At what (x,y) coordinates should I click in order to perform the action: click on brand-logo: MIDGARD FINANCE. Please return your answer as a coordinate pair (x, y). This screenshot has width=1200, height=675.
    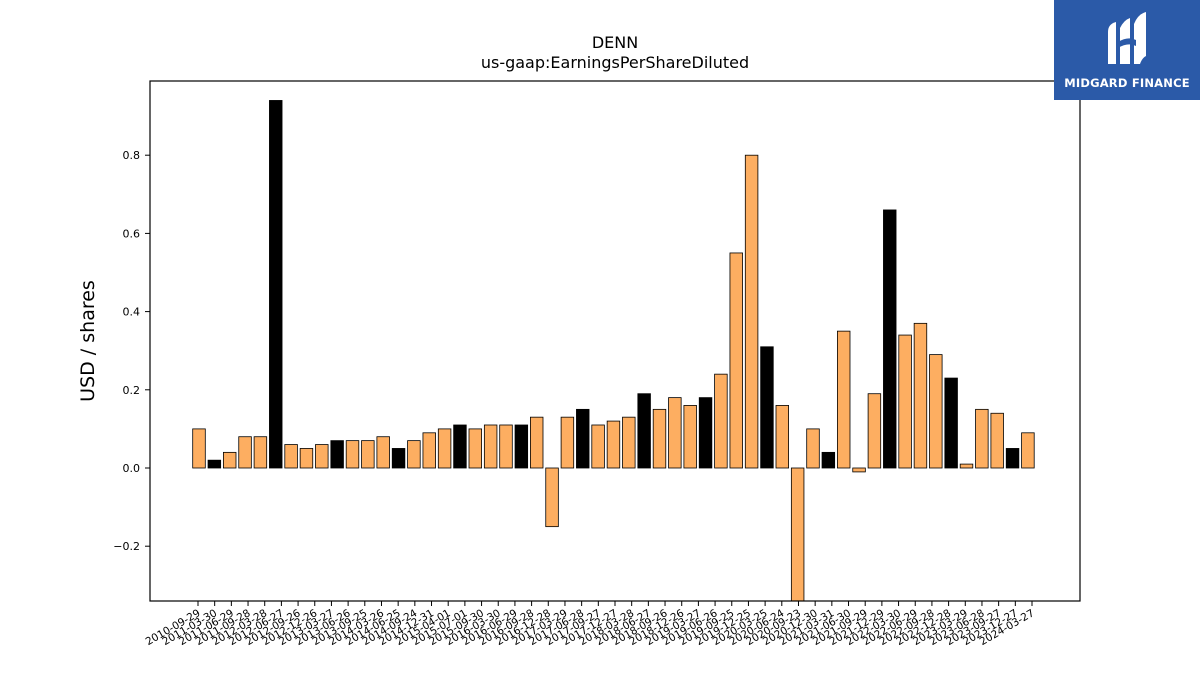
    Looking at the image, I should click on (1127, 50).